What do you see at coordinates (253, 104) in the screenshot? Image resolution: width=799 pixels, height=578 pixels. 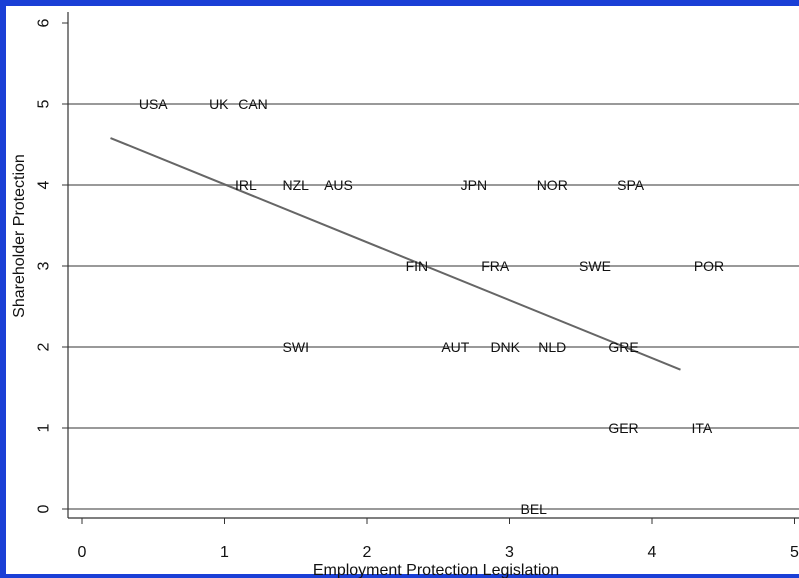 I see `point-label-can: CAN` at bounding box center [253, 104].